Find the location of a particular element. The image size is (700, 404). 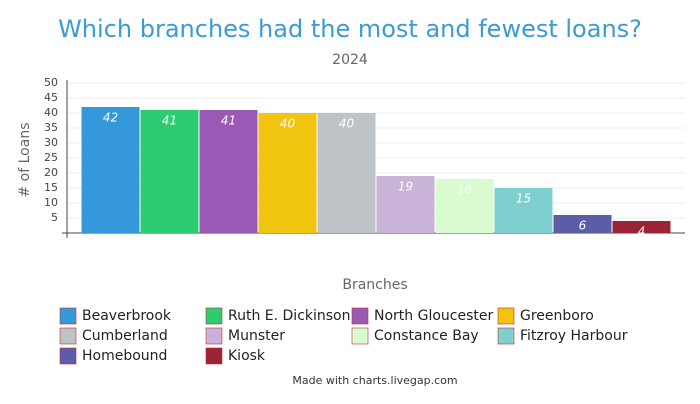

y-tick-label: 35 is located at coordinates (51, 127).